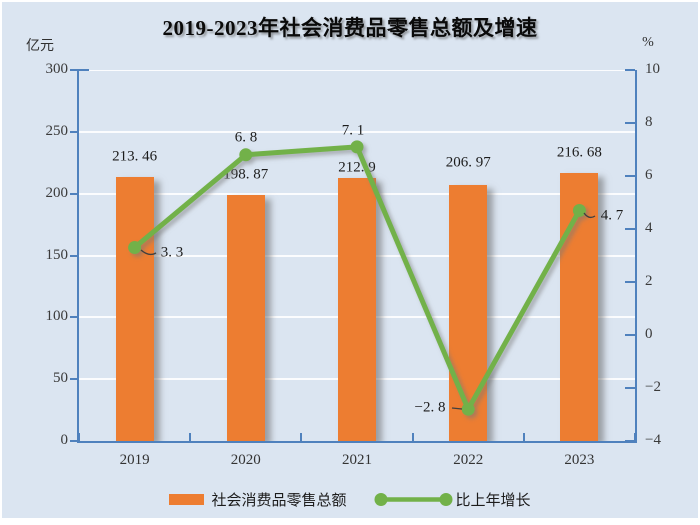 This screenshot has height=525, width=700. Describe the element at coordinates (64, 440) in the screenshot. I see `left-axis-tick-label: 0` at that location.